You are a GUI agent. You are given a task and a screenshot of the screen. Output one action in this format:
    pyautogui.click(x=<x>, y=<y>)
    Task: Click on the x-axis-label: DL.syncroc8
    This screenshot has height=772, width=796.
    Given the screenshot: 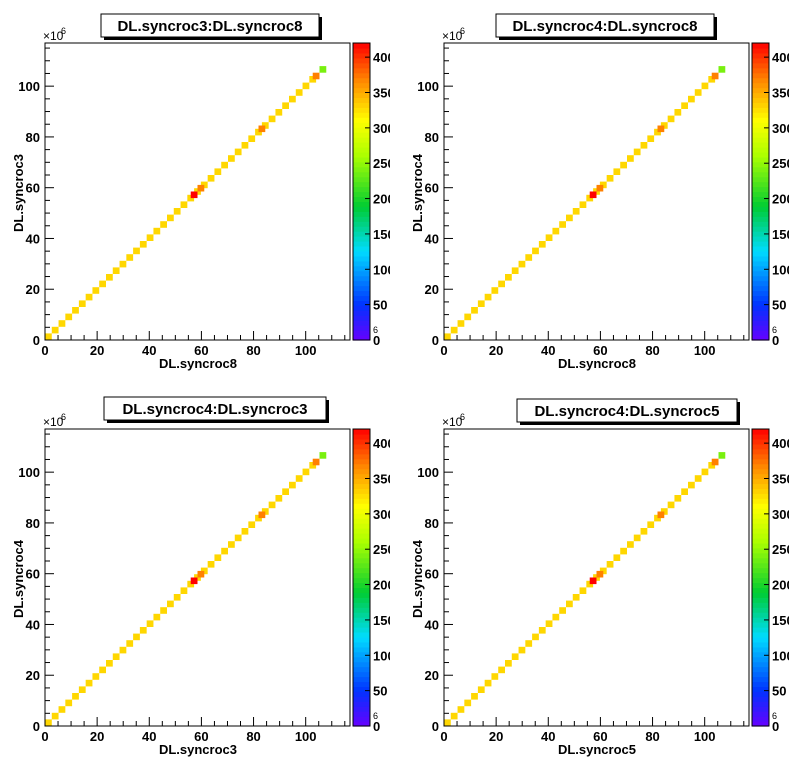 What is the action you would take?
    pyautogui.click(x=198, y=363)
    